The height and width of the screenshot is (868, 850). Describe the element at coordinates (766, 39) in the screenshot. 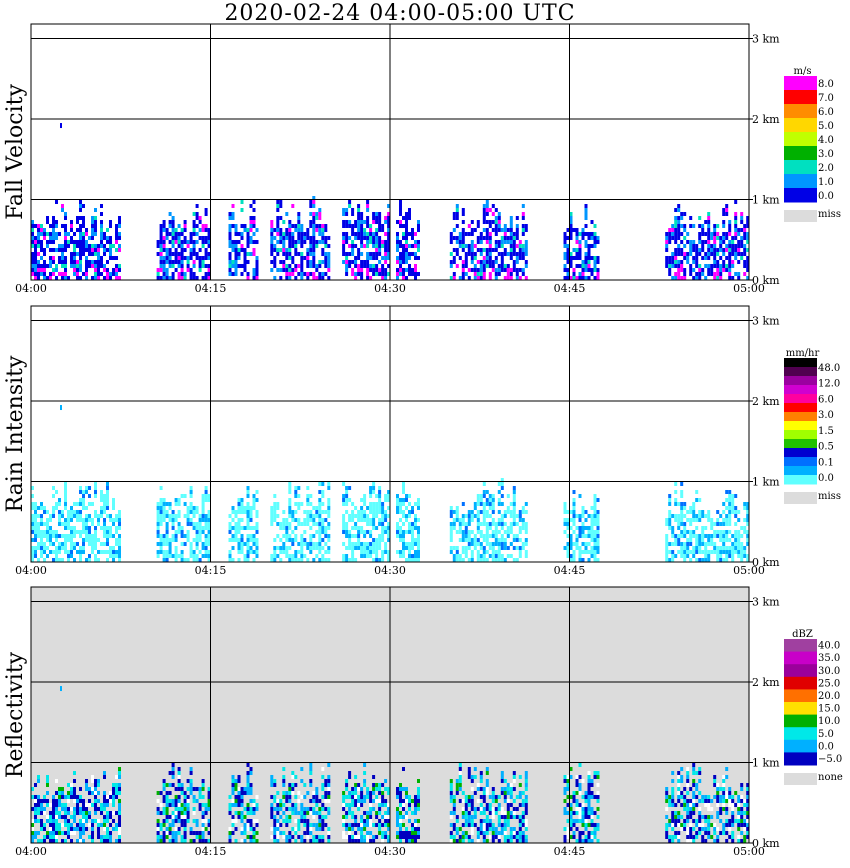

I see `y-tick-label: 3 km` at that location.